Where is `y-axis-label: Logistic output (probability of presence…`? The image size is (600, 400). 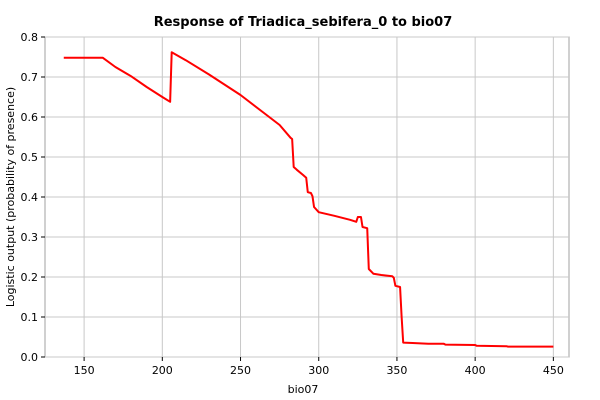 y-axis-label: Logistic output (probability of presence… is located at coordinates (10, 197).